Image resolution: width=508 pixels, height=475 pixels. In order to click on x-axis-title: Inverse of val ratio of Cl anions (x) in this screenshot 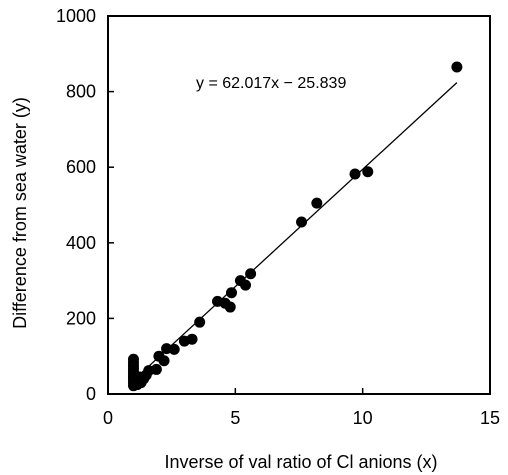, I will do `click(300, 462)`.